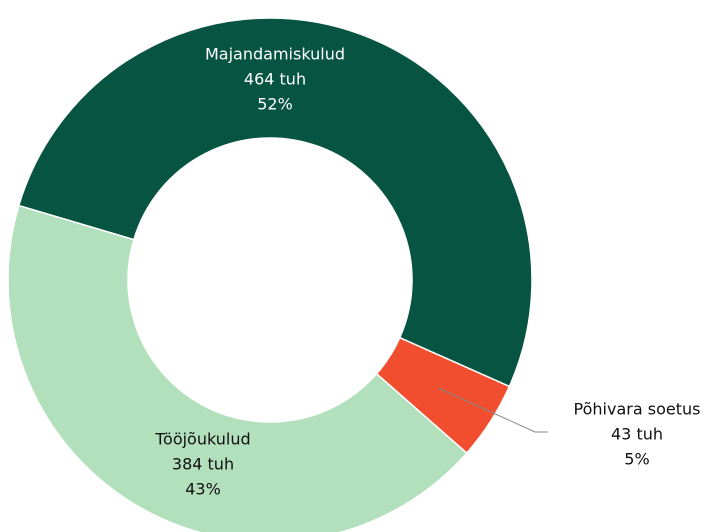 This screenshot has height=532, width=718. I want to click on slice-label: Tööjõukulud, so click(202, 439).